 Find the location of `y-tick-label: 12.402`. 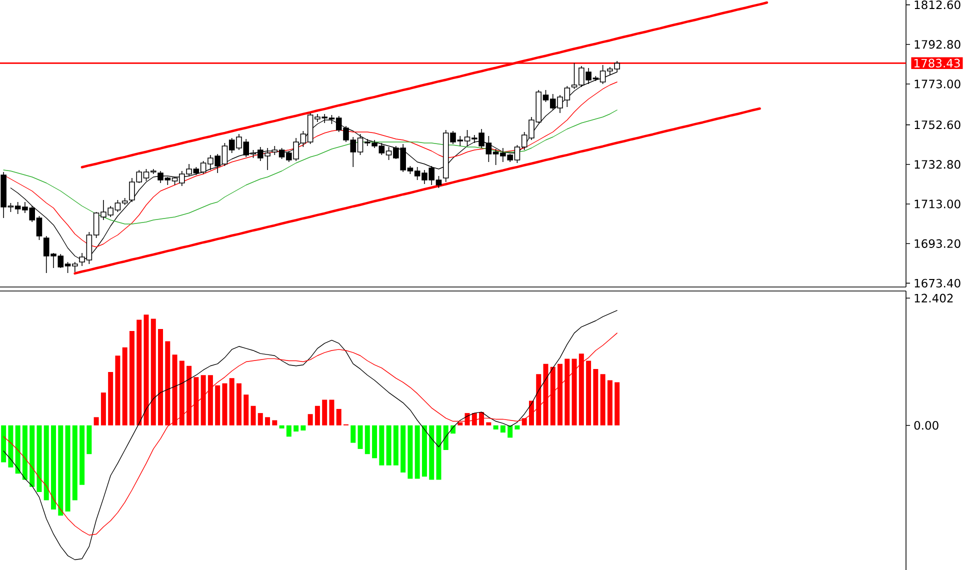

y-tick-label: 12.402 is located at coordinates (933, 298).